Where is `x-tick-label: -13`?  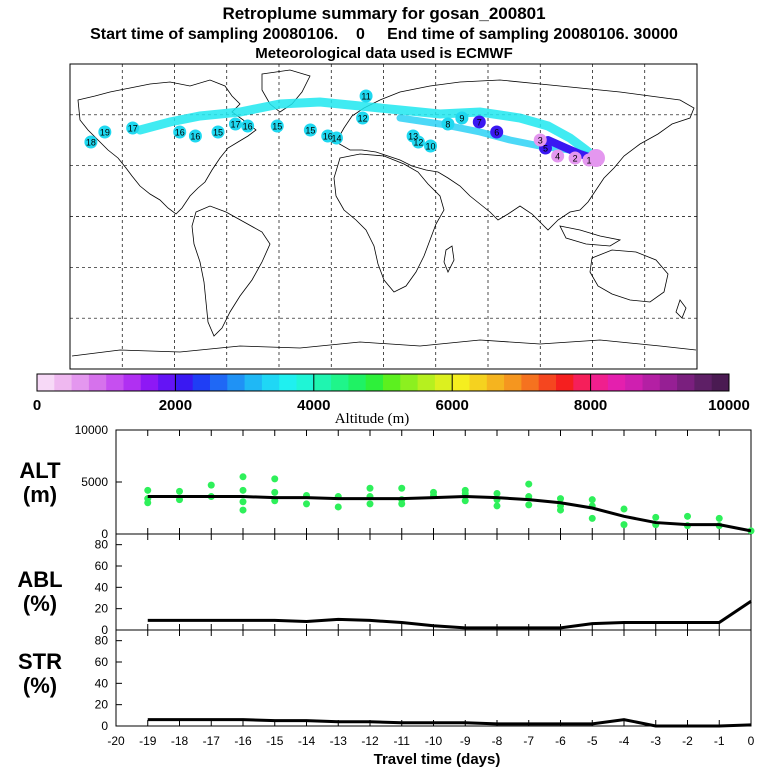 x-tick-label: -13 is located at coordinates (339, 741).